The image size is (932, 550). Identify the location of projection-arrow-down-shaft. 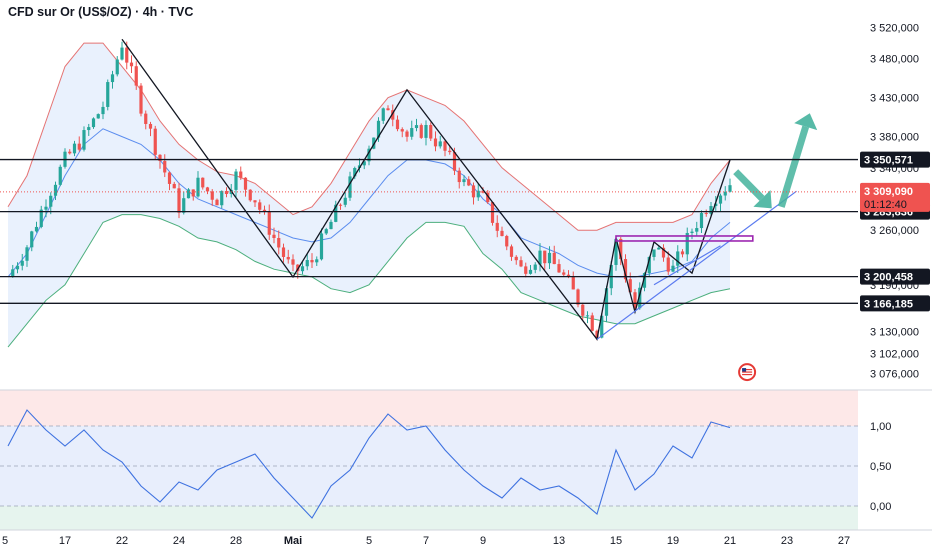
(749, 185).